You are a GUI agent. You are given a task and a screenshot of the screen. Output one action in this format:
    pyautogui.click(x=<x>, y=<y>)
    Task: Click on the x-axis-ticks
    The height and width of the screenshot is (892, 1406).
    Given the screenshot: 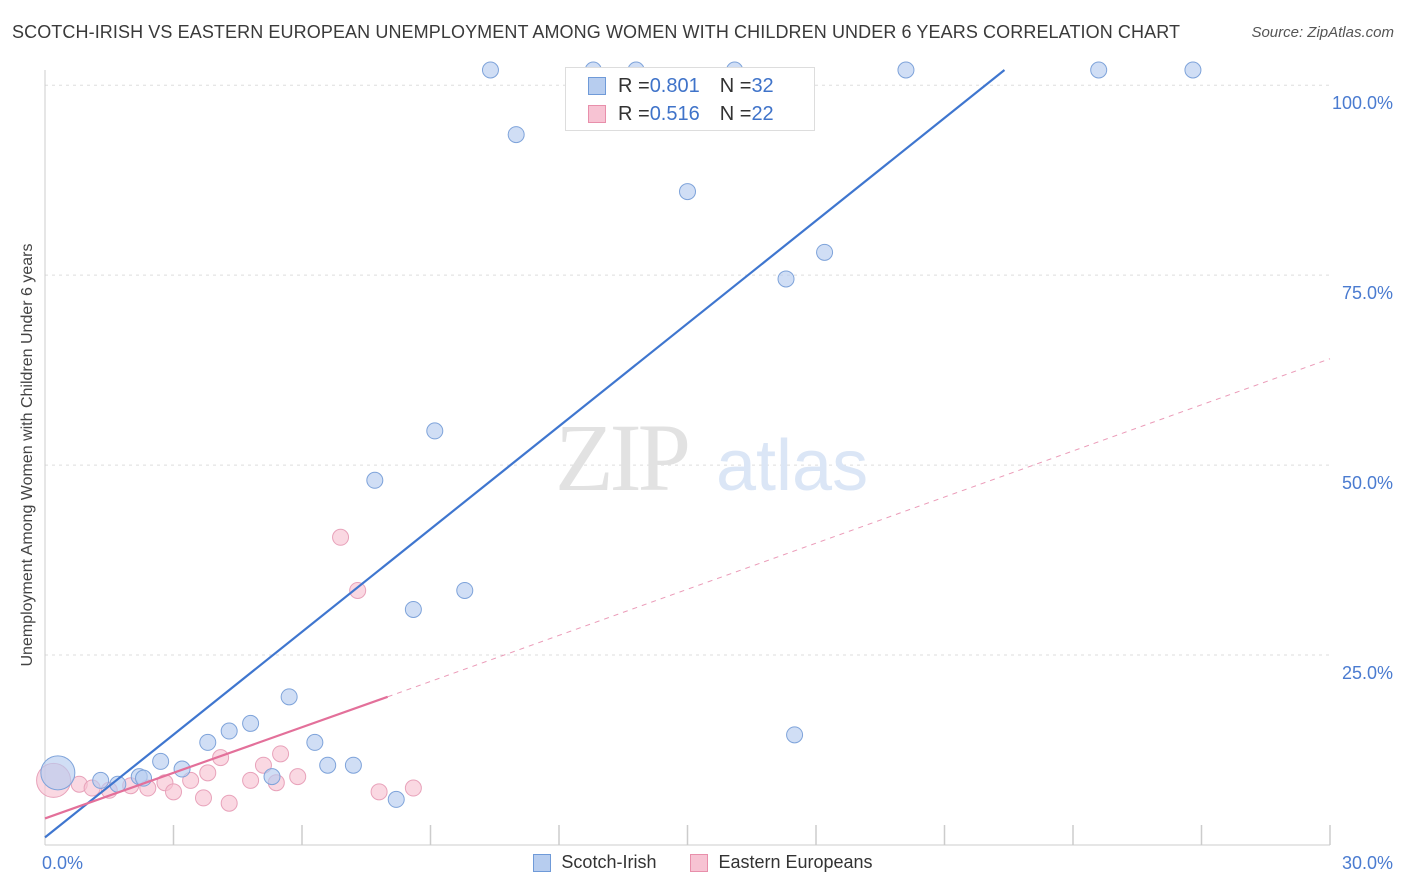 What is the action you would take?
    pyautogui.click(x=751, y=835)
    